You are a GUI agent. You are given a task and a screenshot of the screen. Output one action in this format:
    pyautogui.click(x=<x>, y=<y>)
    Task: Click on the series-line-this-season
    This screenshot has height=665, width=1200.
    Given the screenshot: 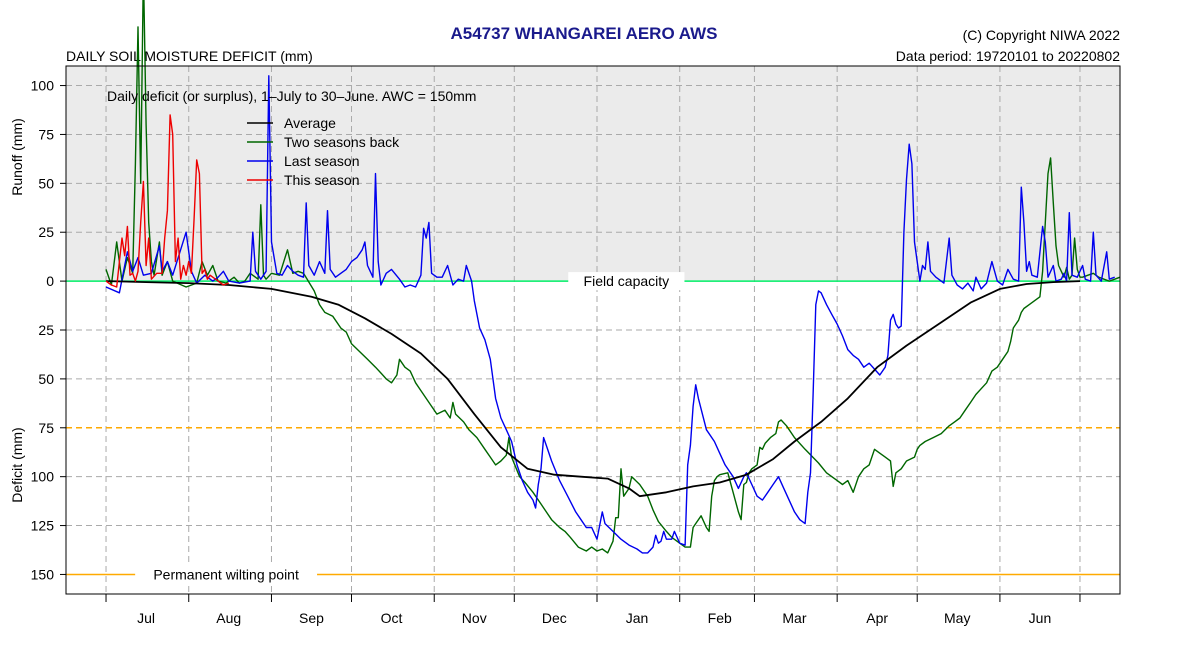 What is the action you would take?
    pyautogui.click(x=167, y=201)
    